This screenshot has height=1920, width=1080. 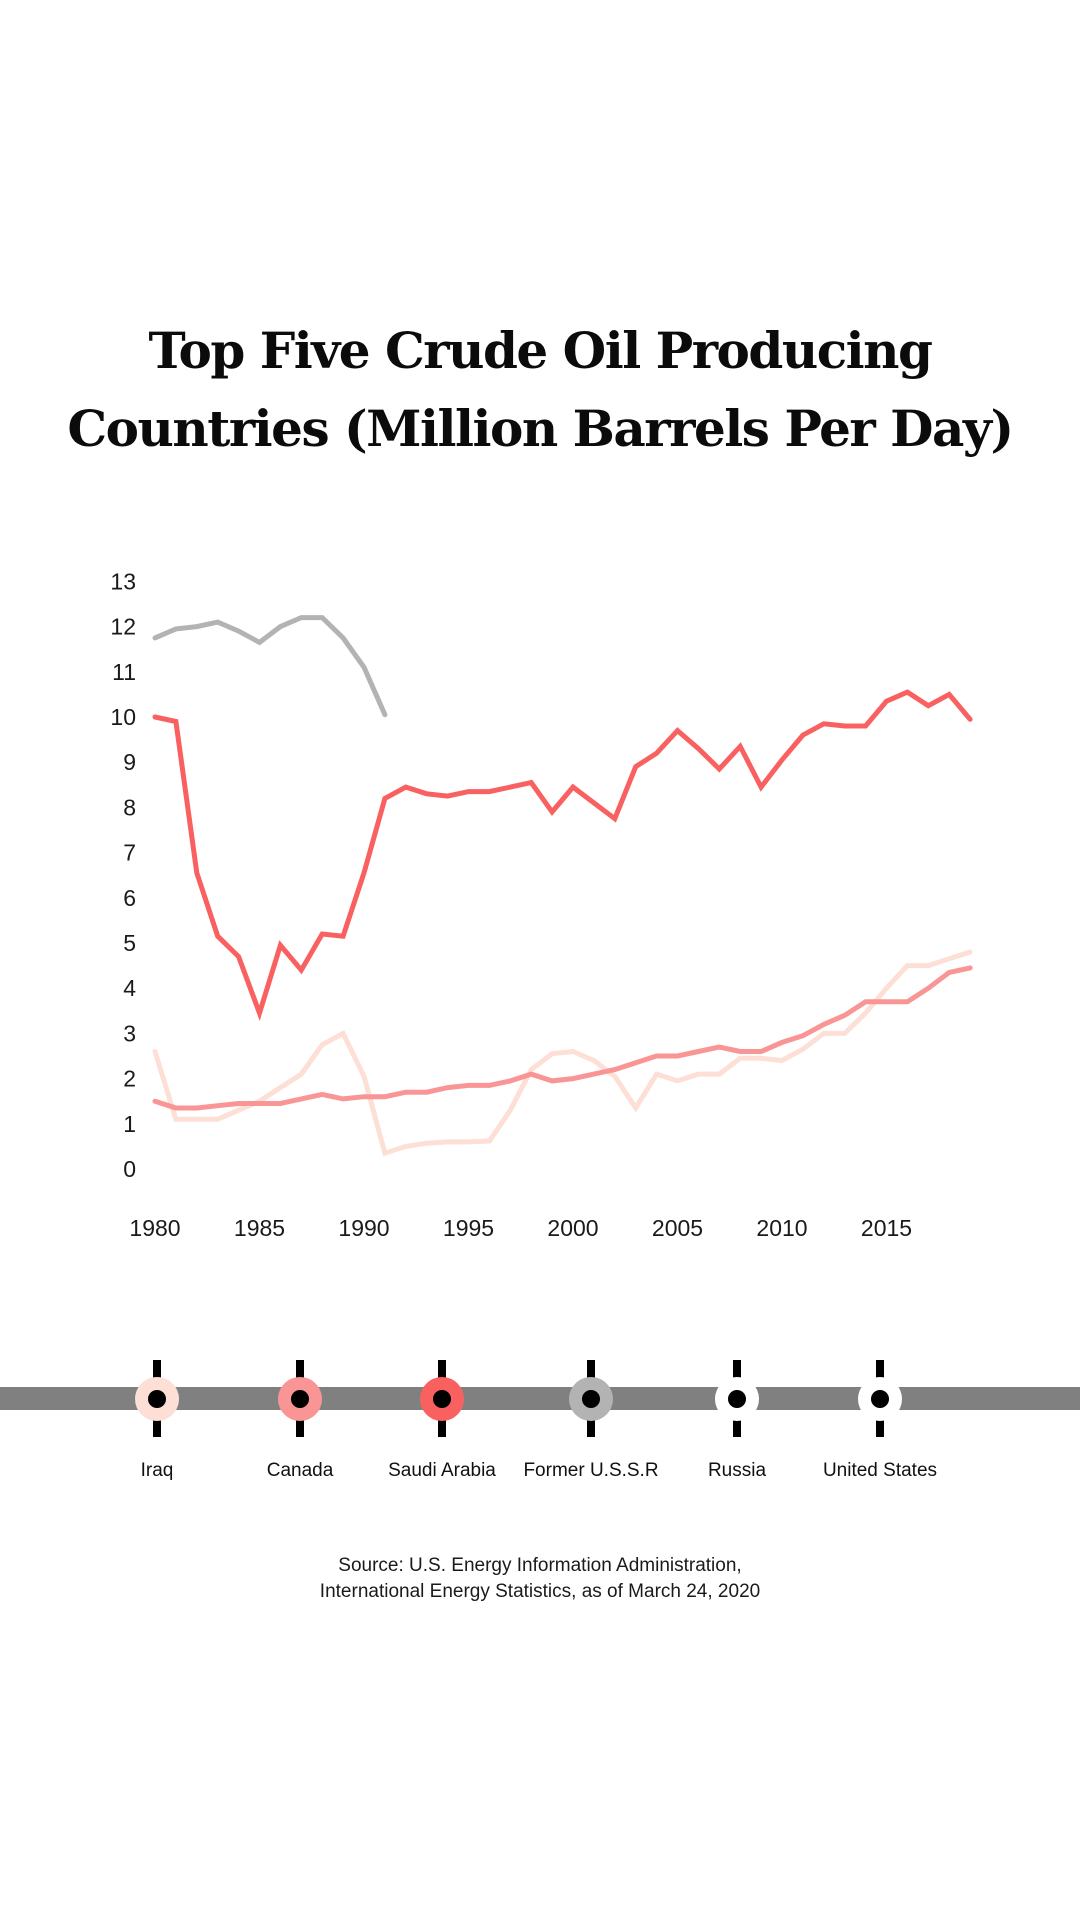 I want to click on y-tick-label: 11, so click(x=124, y=672).